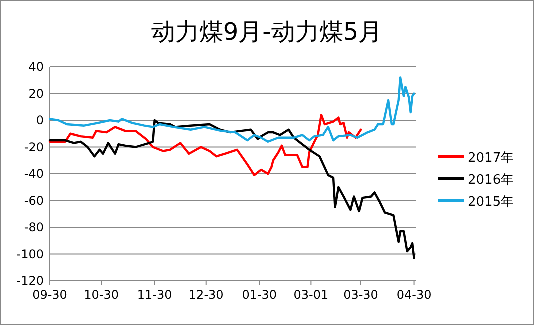  Describe the element at coordinates (491, 180) in the screenshot. I see `legend-label: 2016年` at that location.